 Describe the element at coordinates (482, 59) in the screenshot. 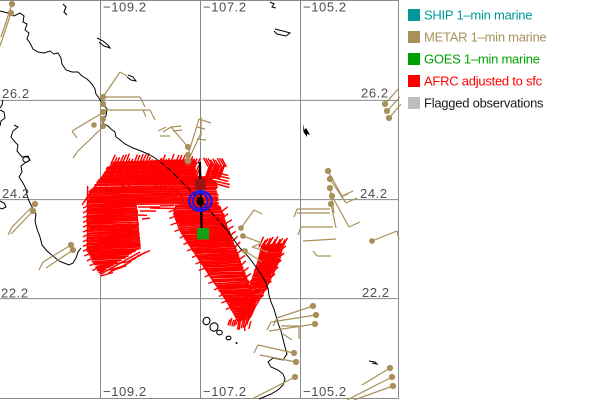

I see `svg-text: GOES 1–min marine` at that location.